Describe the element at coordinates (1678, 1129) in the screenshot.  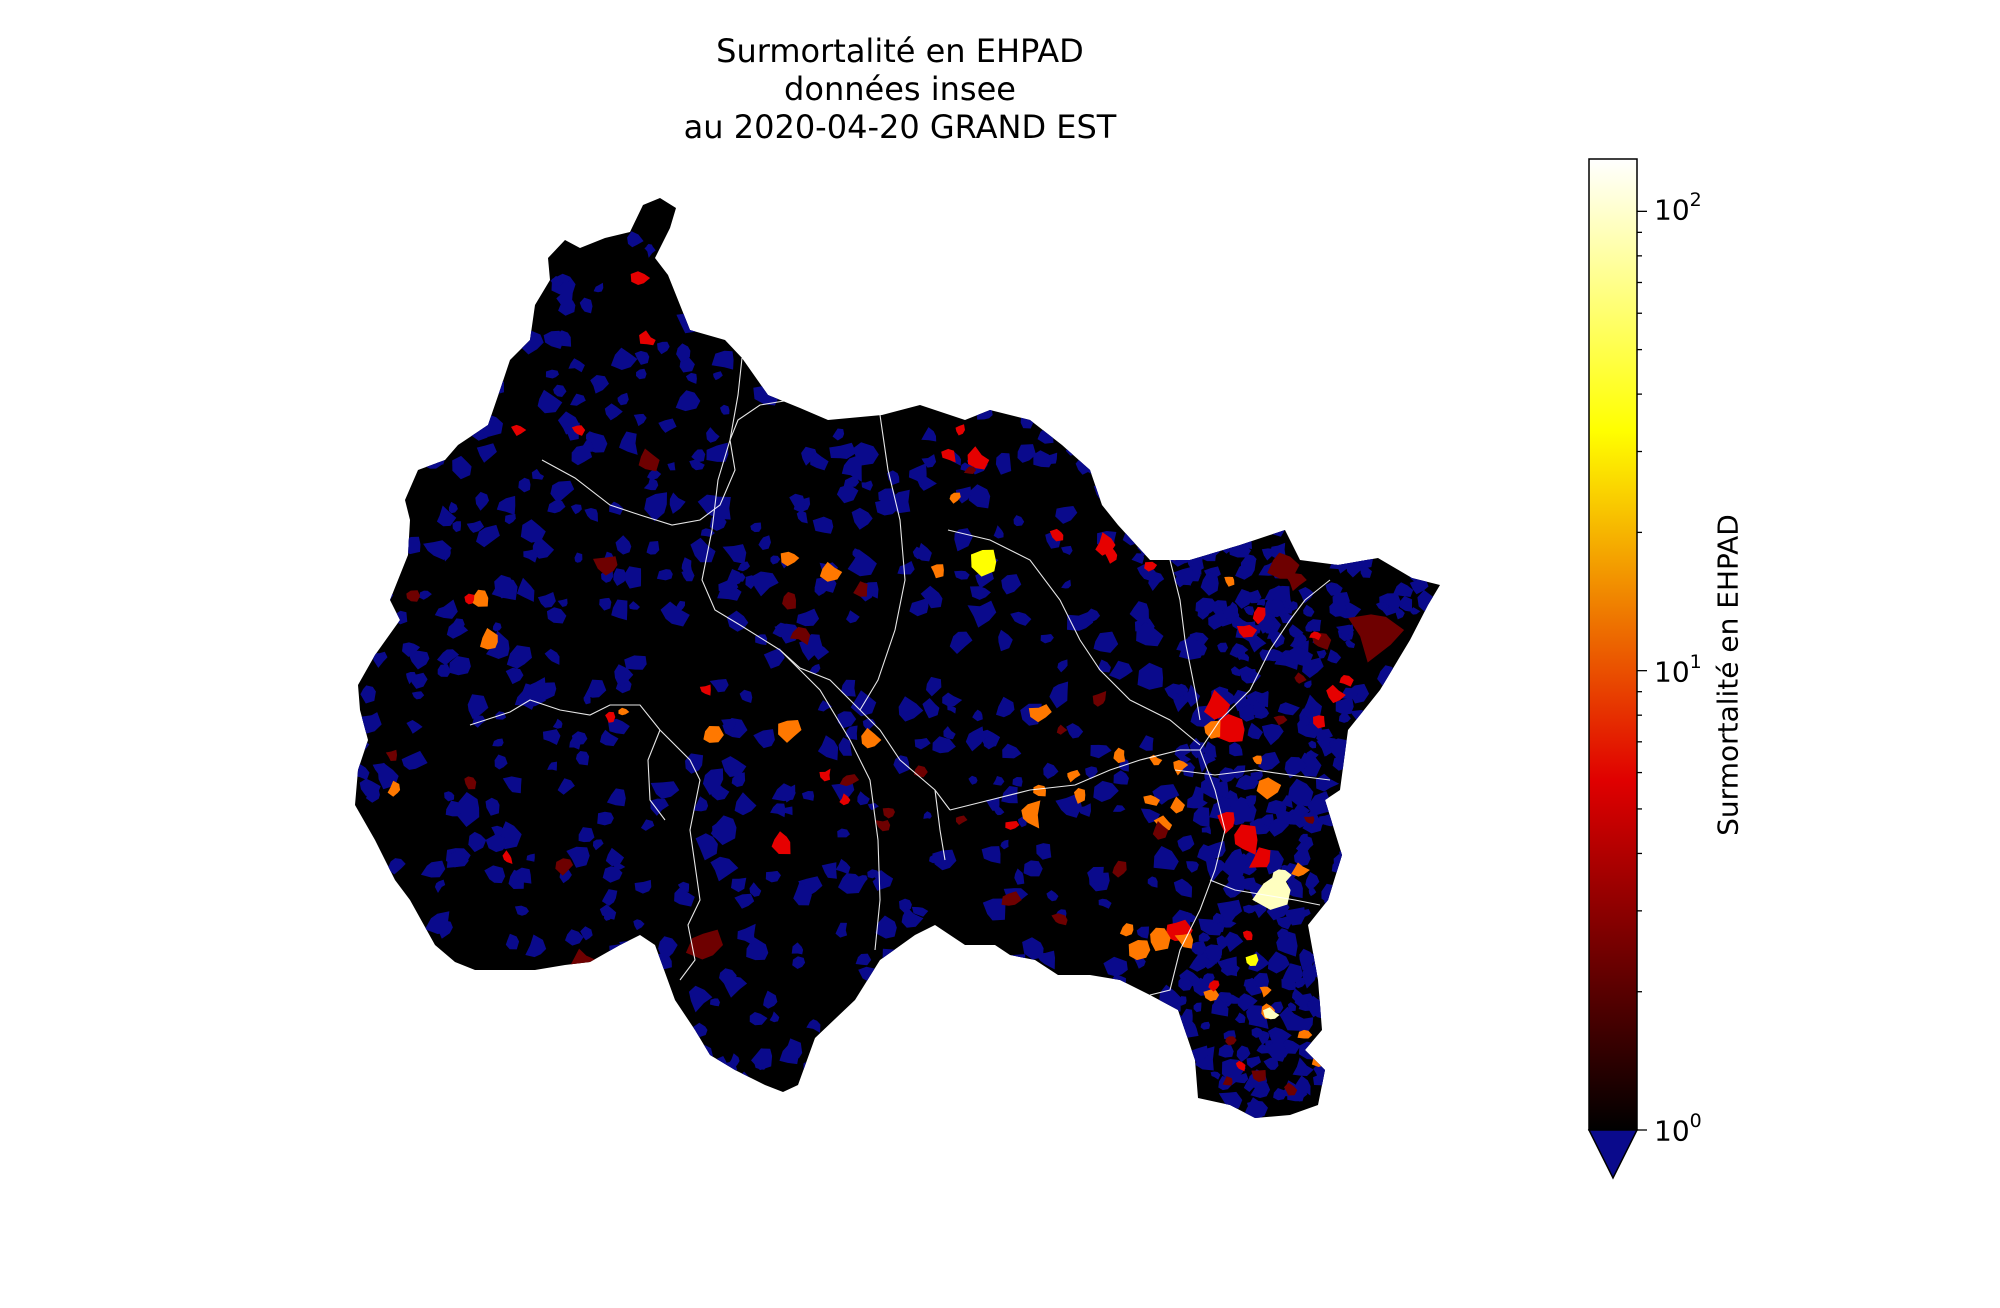
I see `colorbar-tick-label-1: 10⁰` at that location.